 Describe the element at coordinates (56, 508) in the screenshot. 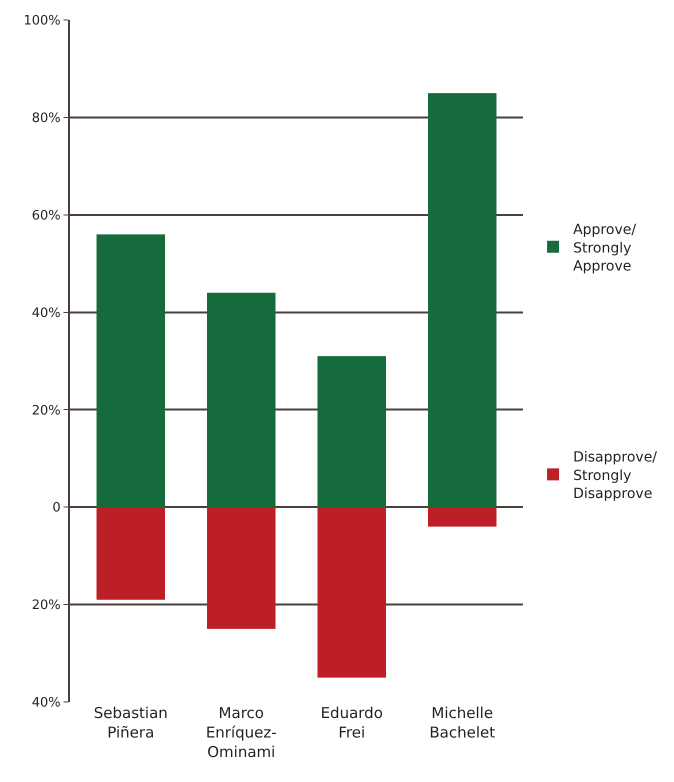

I see `y-tick-label: 0` at that location.